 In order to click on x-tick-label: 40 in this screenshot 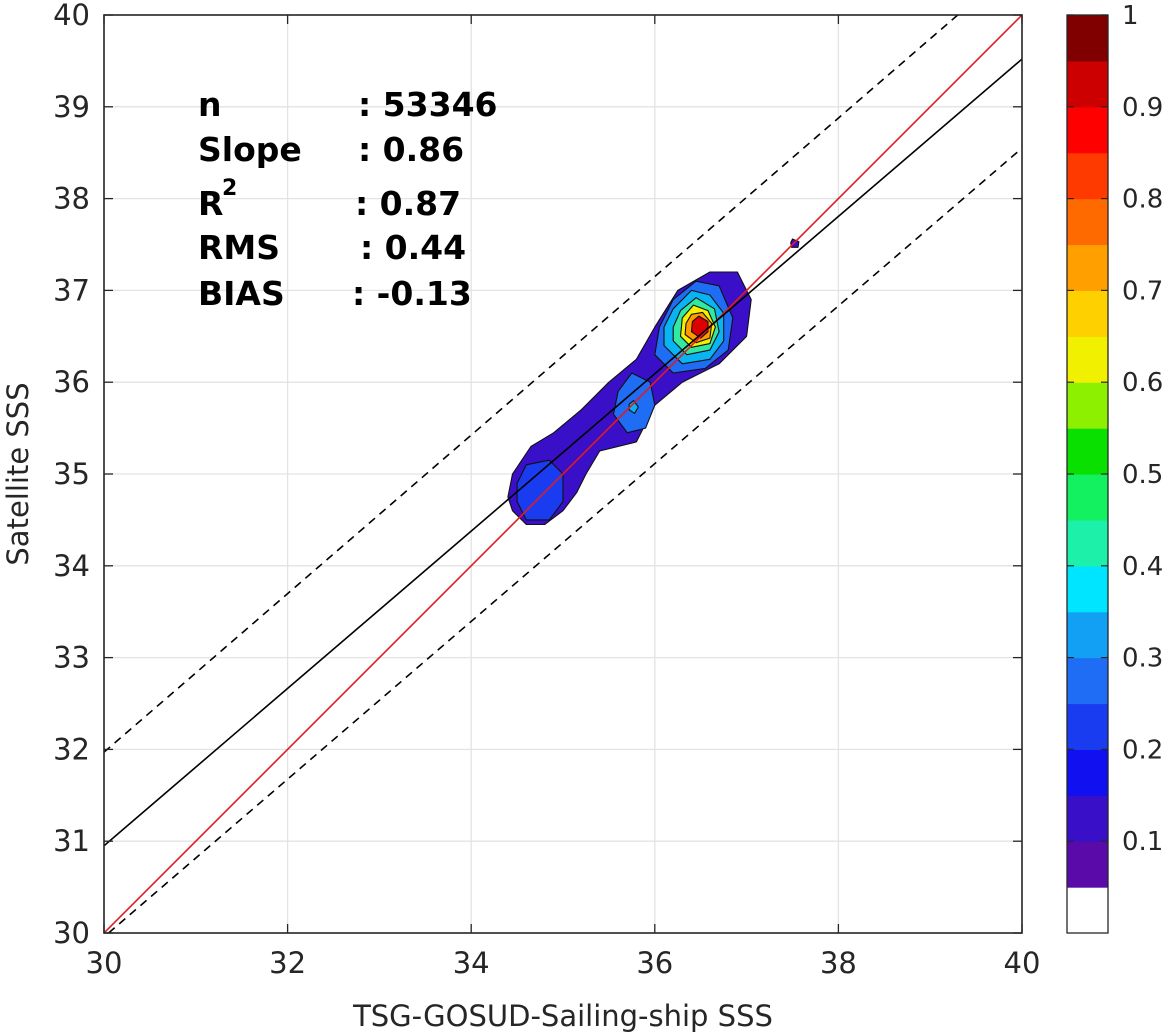, I will do `click(1022, 963)`.